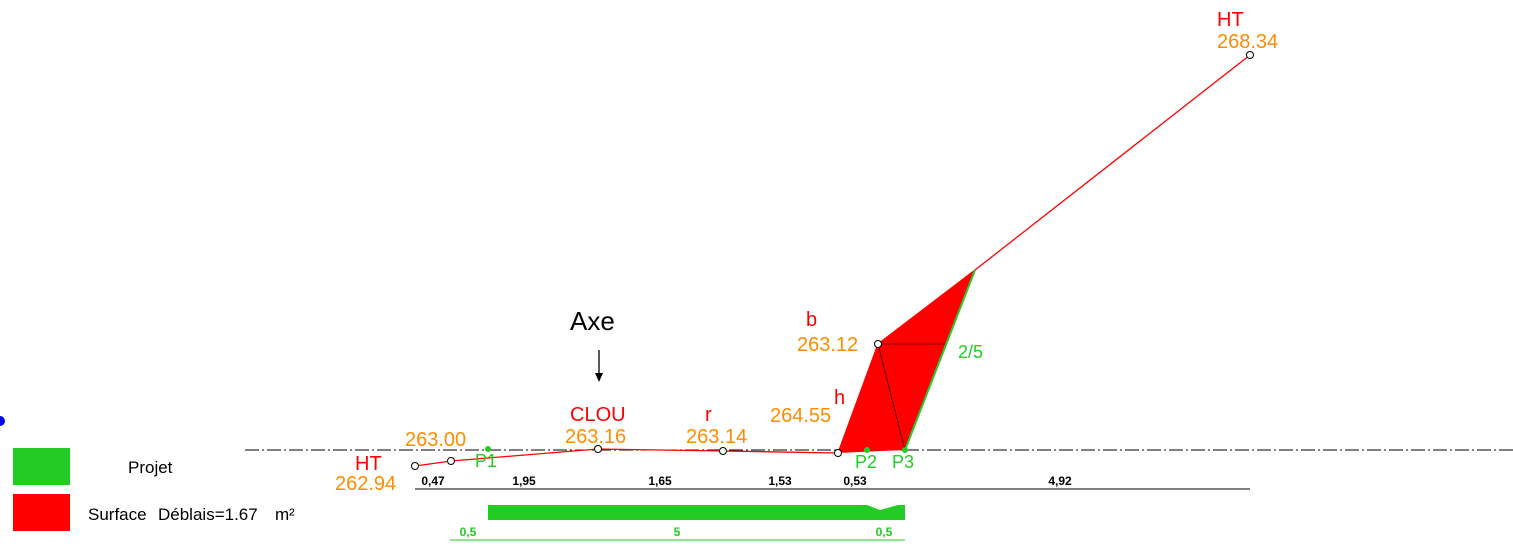 Image resolution: width=1513 pixels, height=548 pixels. Describe the element at coordinates (827, 345) in the screenshot. I see `point-elevation: 263.12` at that location.